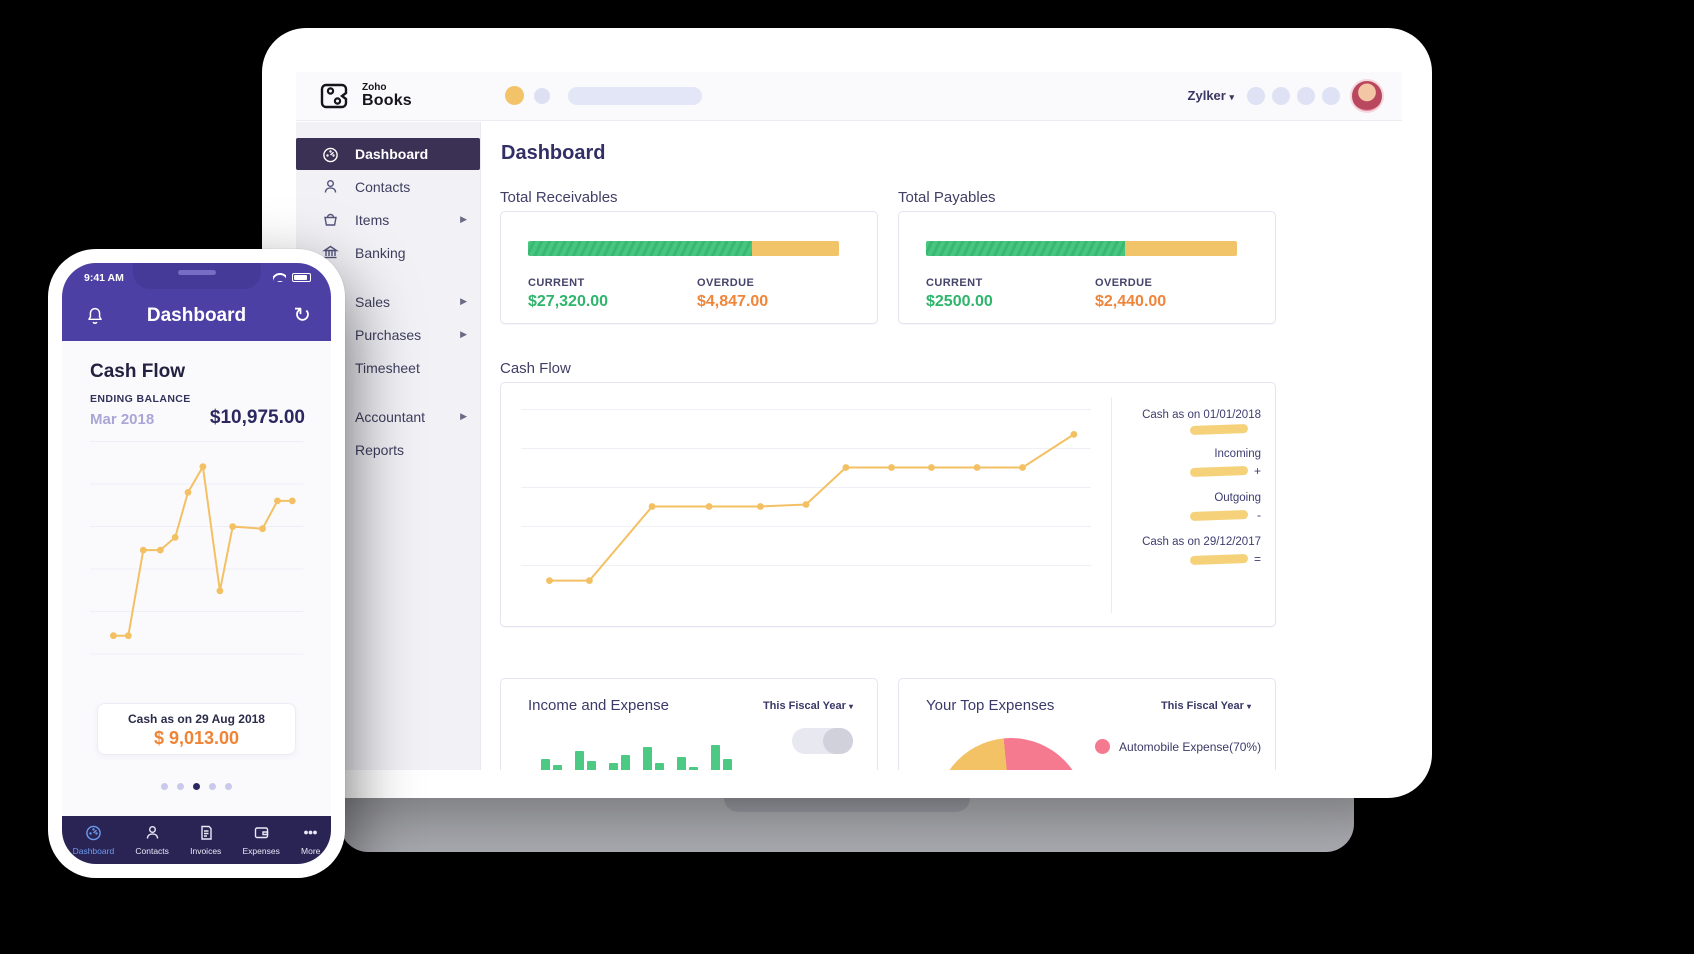 The image size is (1694, 954). What do you see at coordinates (196, 729) in the screenshot?
I see `cash-as-on-card: Cash as on 29 Aug 2018 $ 9,013.00` at bounding box center [196, 729].